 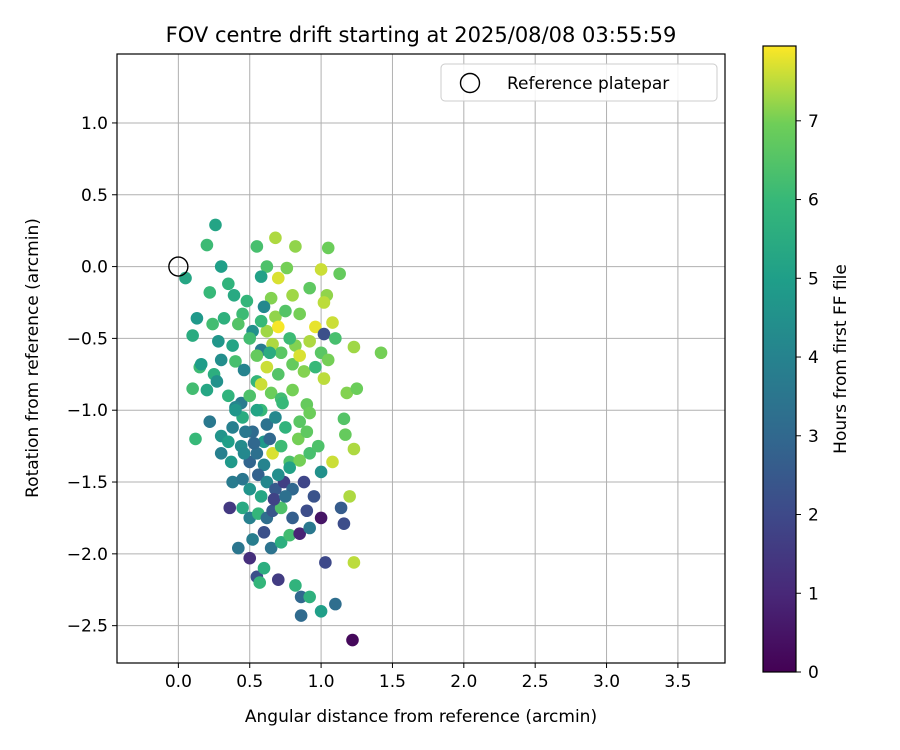 What do you see at coordinates (813, 673) in the screenshot?
I see `colorbar-tick-label: 0` at bounding box center [813, 673].